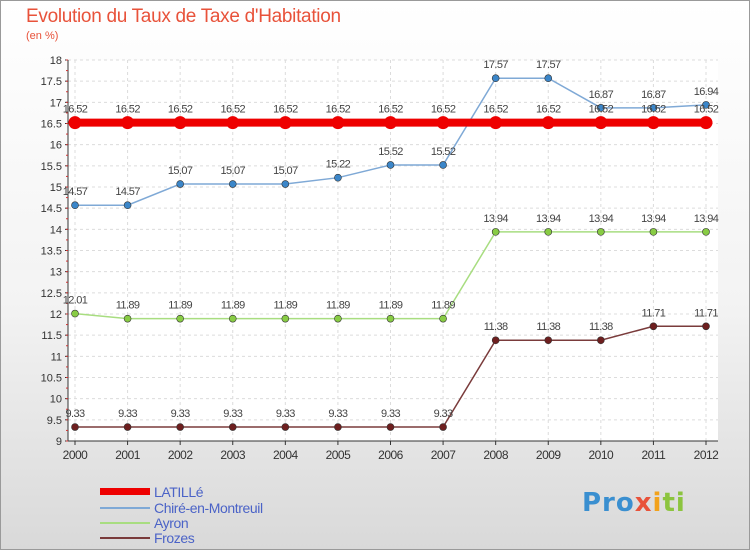  I want to click on logo-part-x: x, so click(643, 503).